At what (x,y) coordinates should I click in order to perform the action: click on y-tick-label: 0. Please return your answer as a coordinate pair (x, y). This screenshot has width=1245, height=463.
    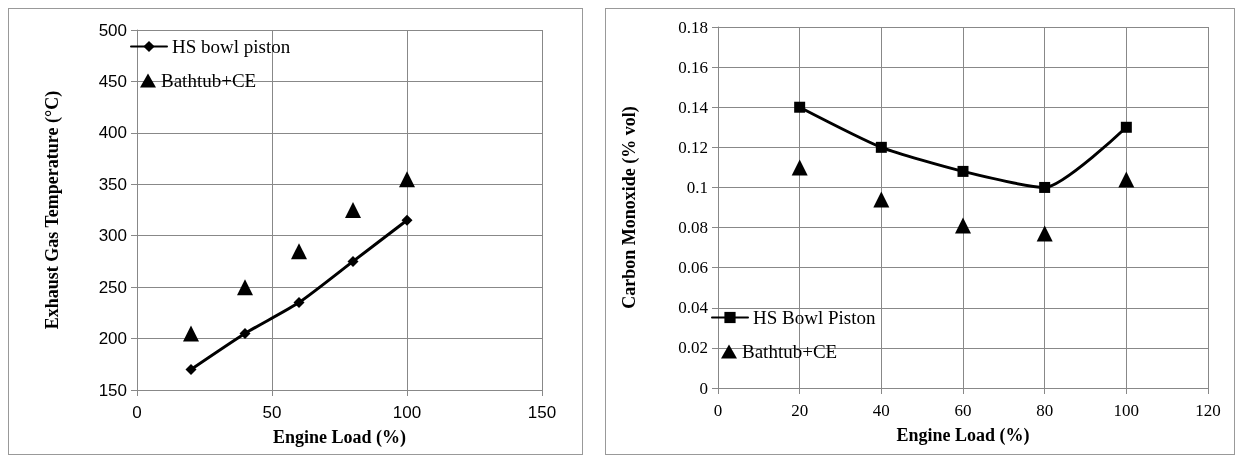
    Looking at the image, I should click on (703, 388).